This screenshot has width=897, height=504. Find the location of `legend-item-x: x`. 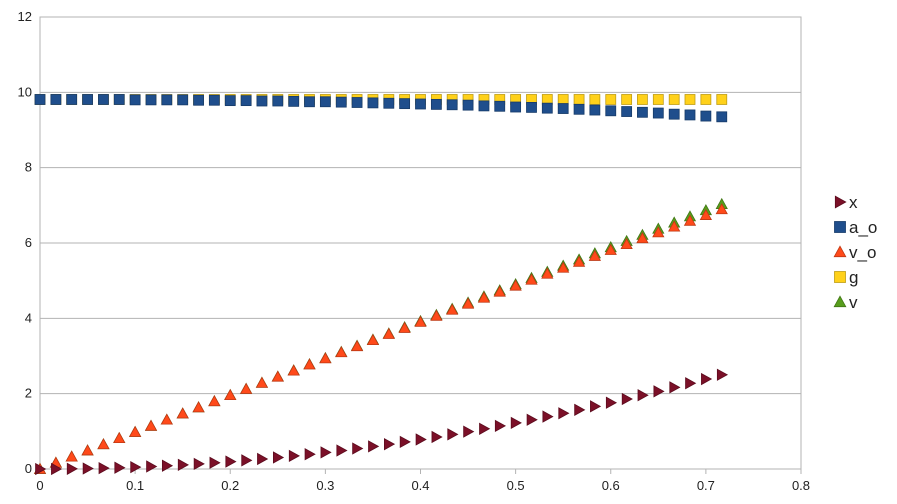

legend-item-x: x is located at coordinates (846, 202).